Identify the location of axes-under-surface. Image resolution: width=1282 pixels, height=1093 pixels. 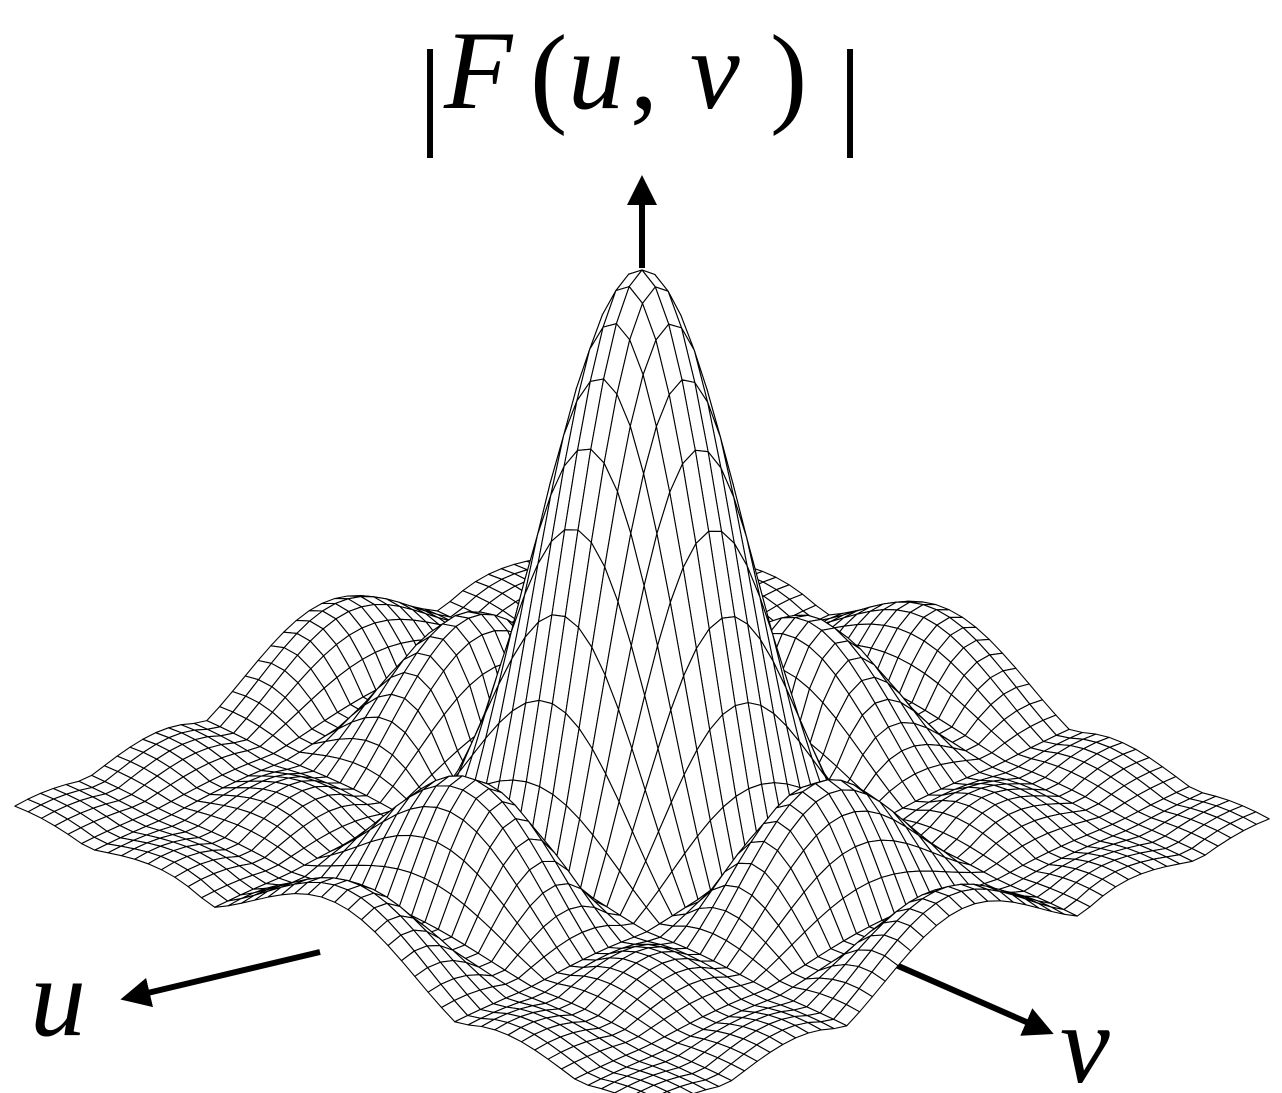
(587, 992).